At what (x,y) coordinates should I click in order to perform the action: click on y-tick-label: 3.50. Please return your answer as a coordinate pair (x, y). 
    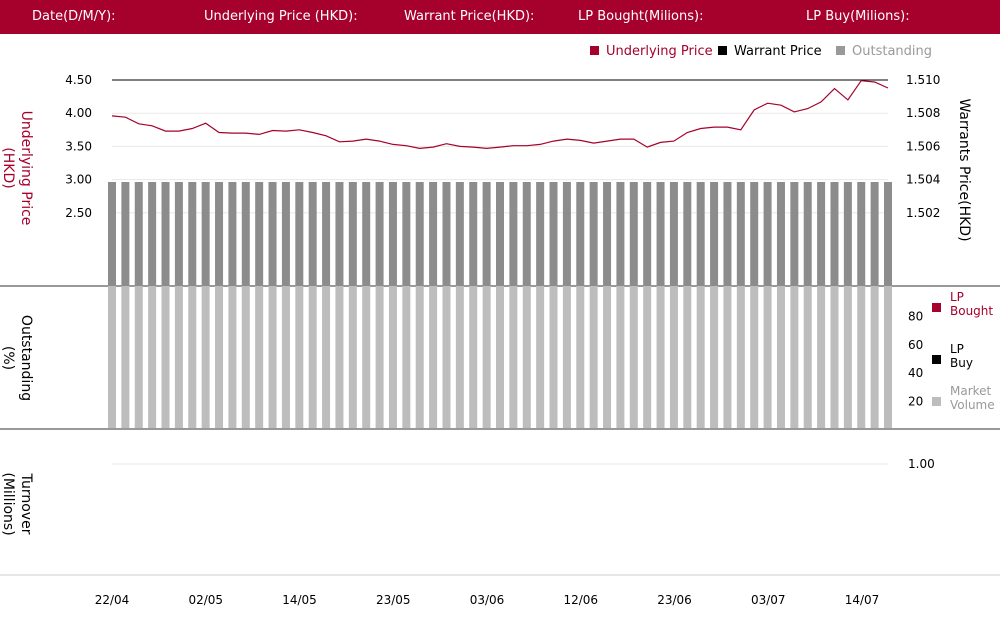
    Looking at the image, I should click on (78, 146).